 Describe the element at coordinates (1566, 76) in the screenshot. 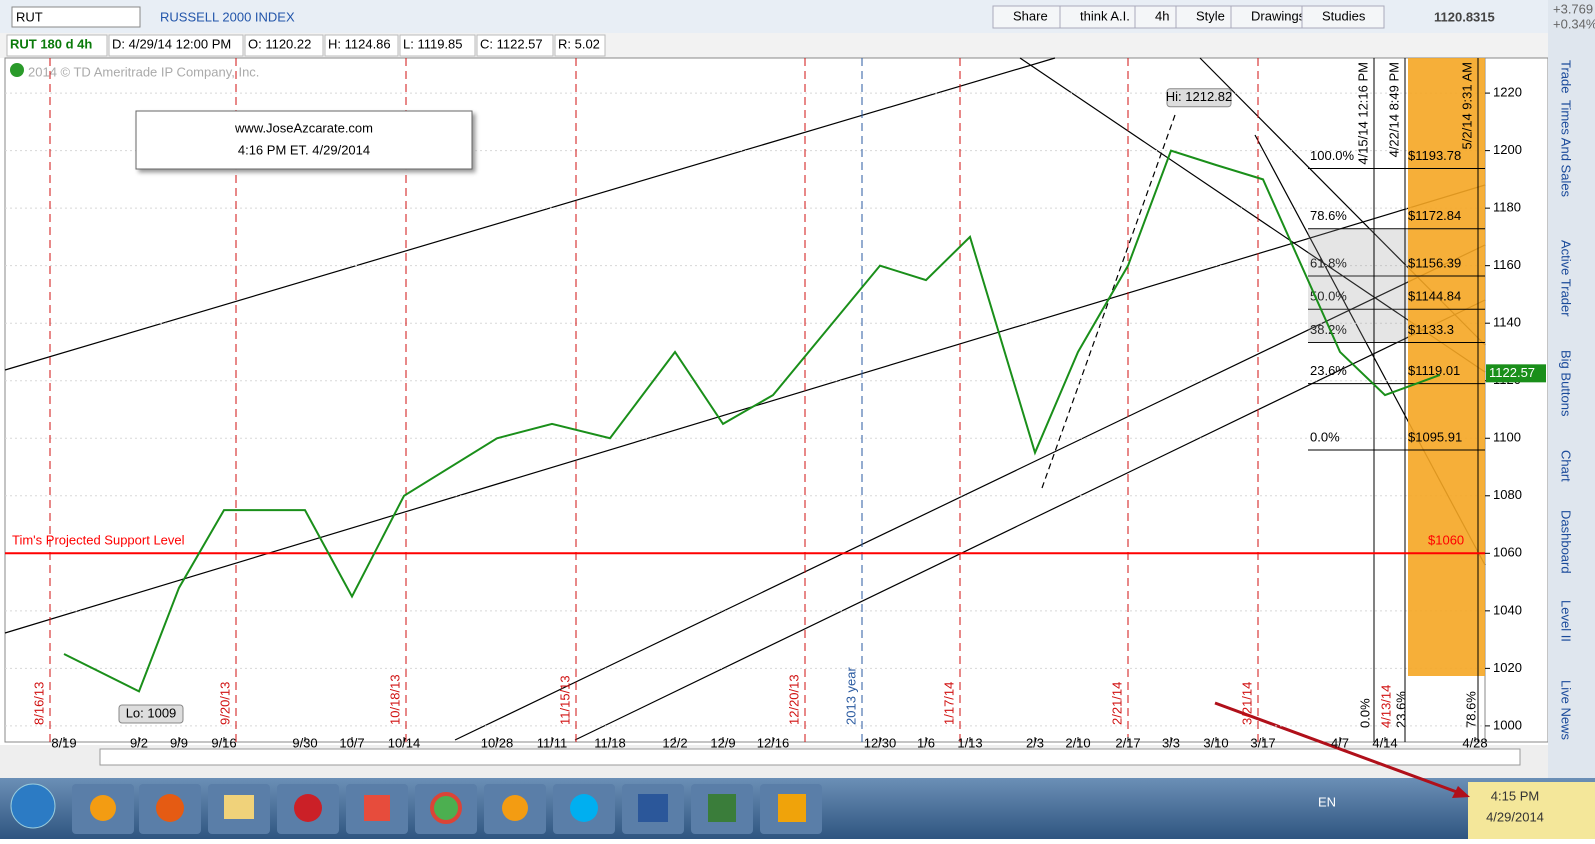

I see `side-tab: Trade` at that location.